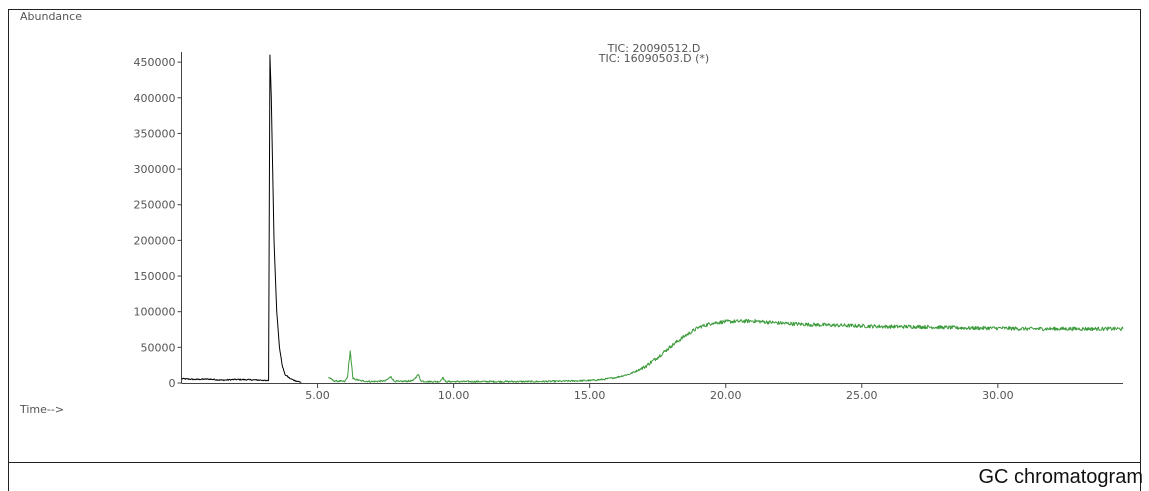 This screenshot has width=1149, height=491. I want to click on x-ticks: 5.00 10.00 15.00 20.00 25.00 30.00, so click(659, 392).